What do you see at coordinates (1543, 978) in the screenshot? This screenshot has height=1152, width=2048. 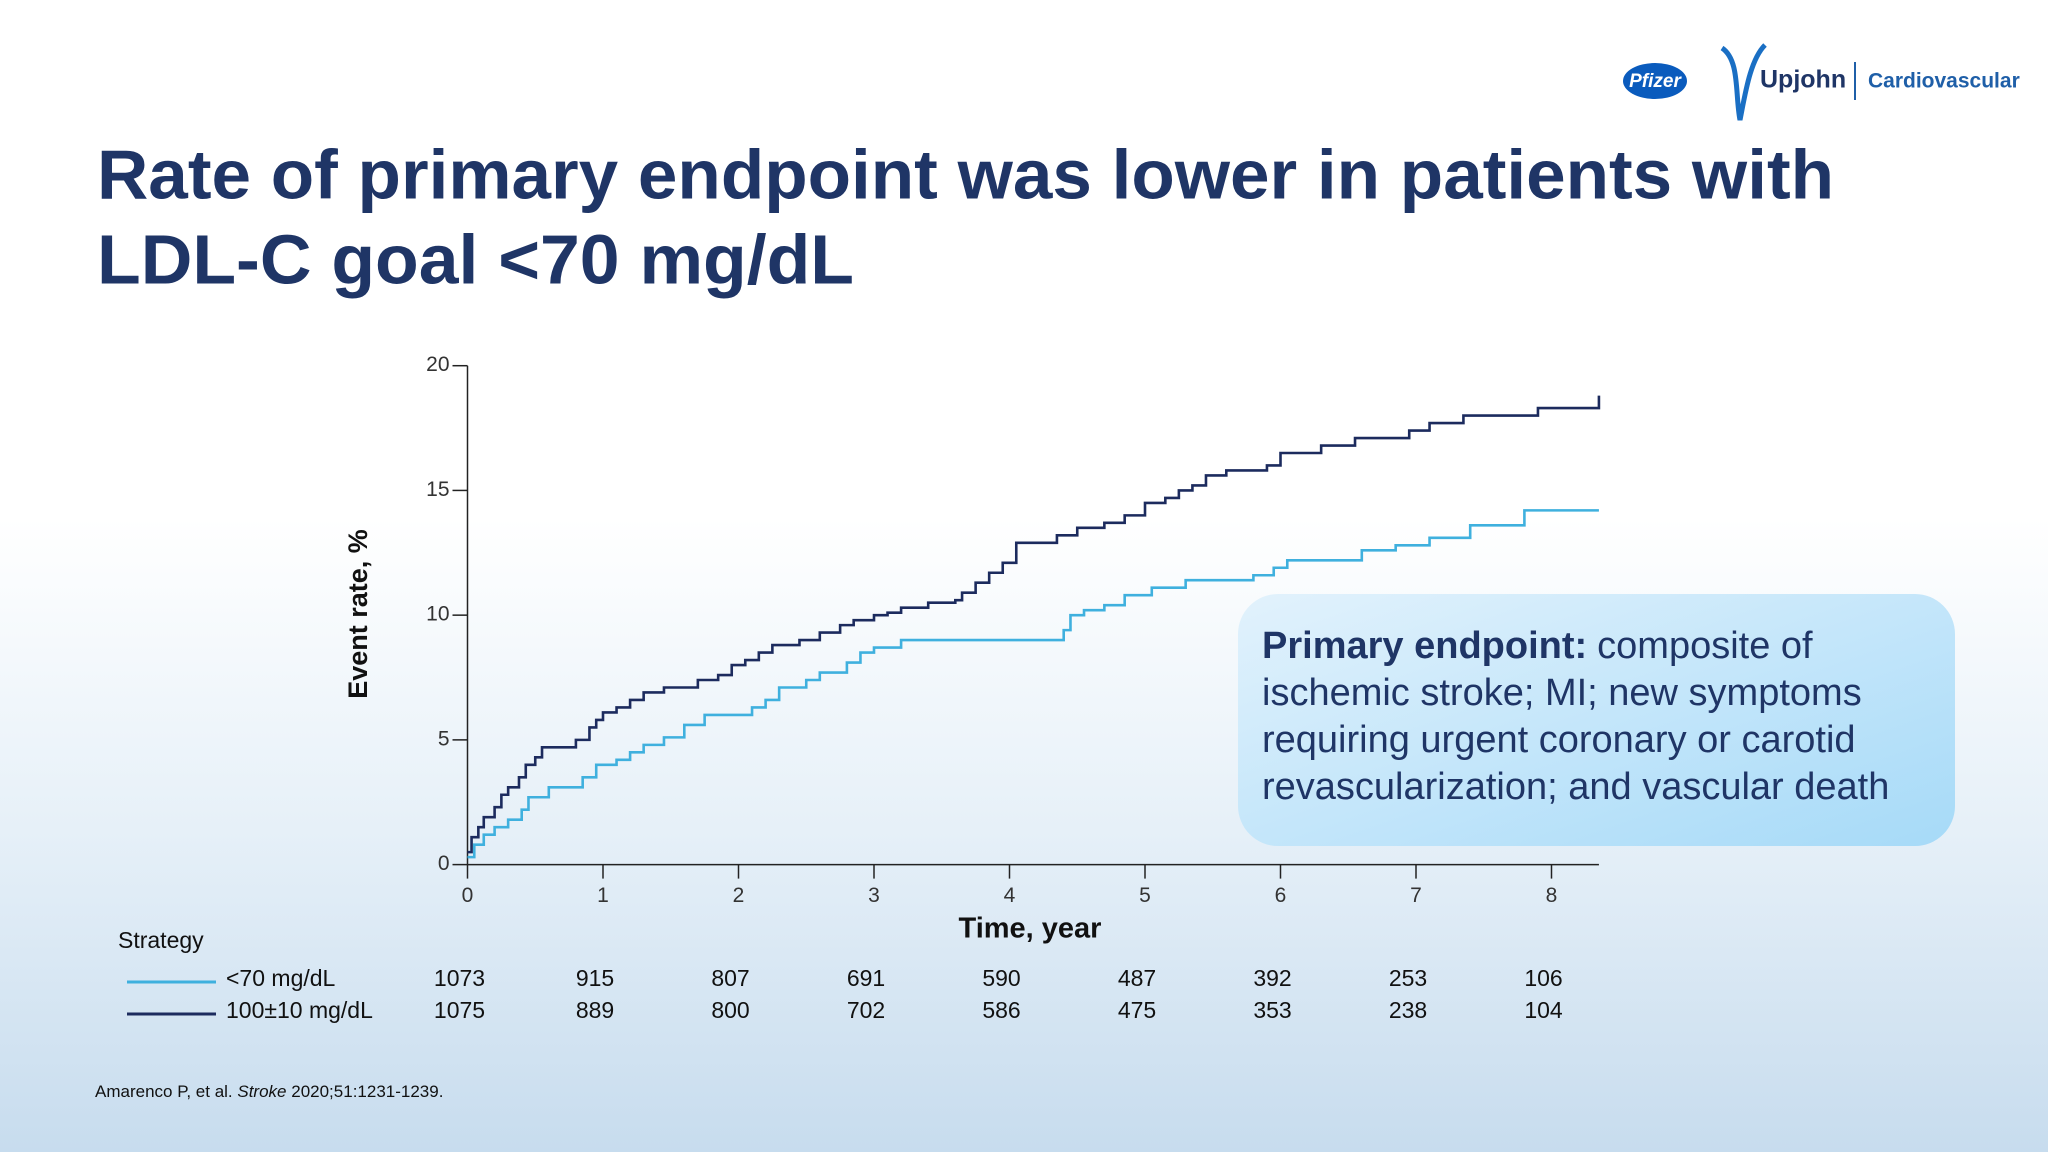 I see `at-risk-count: 106` at bounding box center [1543, 978].